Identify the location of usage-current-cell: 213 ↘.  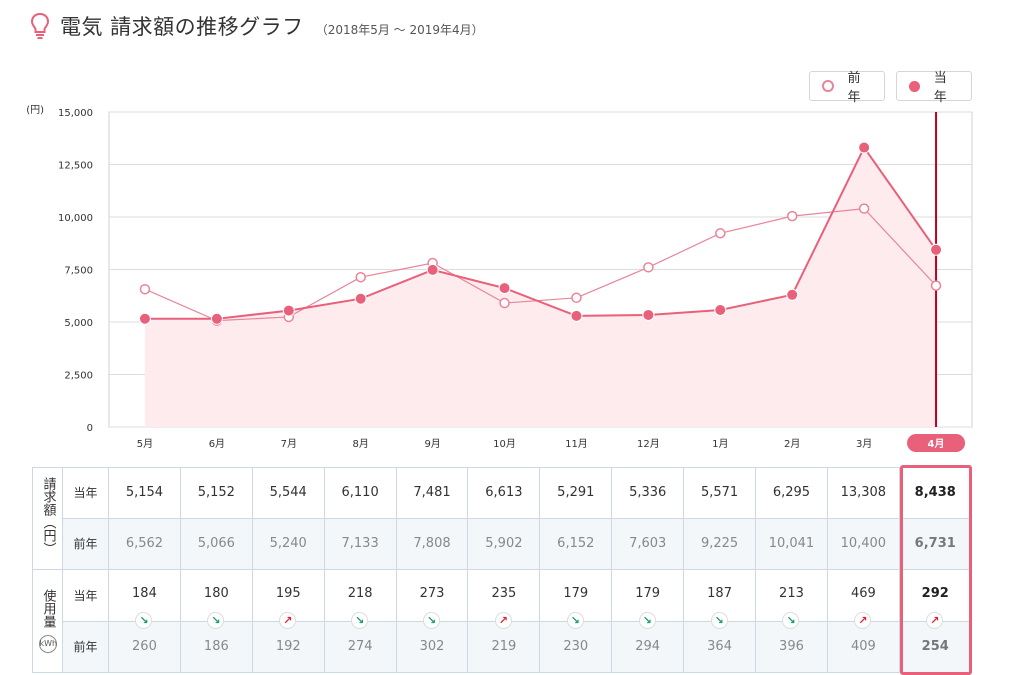
(791, 599).